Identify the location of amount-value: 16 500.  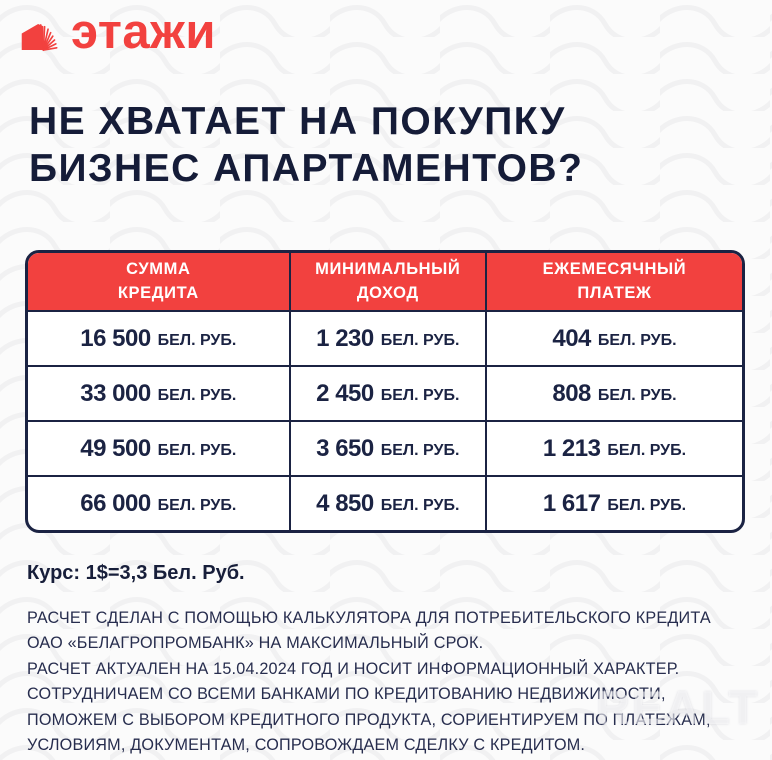
(115, 338).